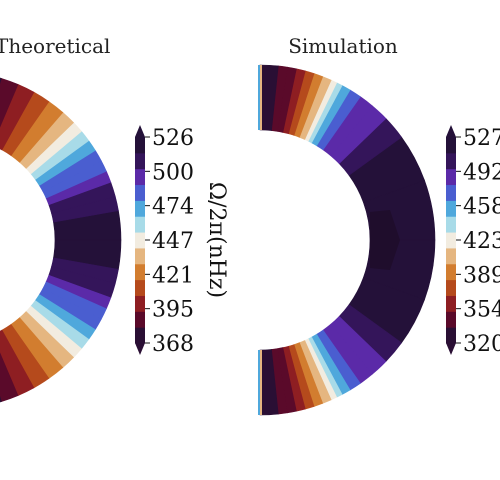 The image size is (500, 480). Describe the element at coordinates (451, 131) in the screenshot. I see `simulation-colorbar-extend-max` at that location.